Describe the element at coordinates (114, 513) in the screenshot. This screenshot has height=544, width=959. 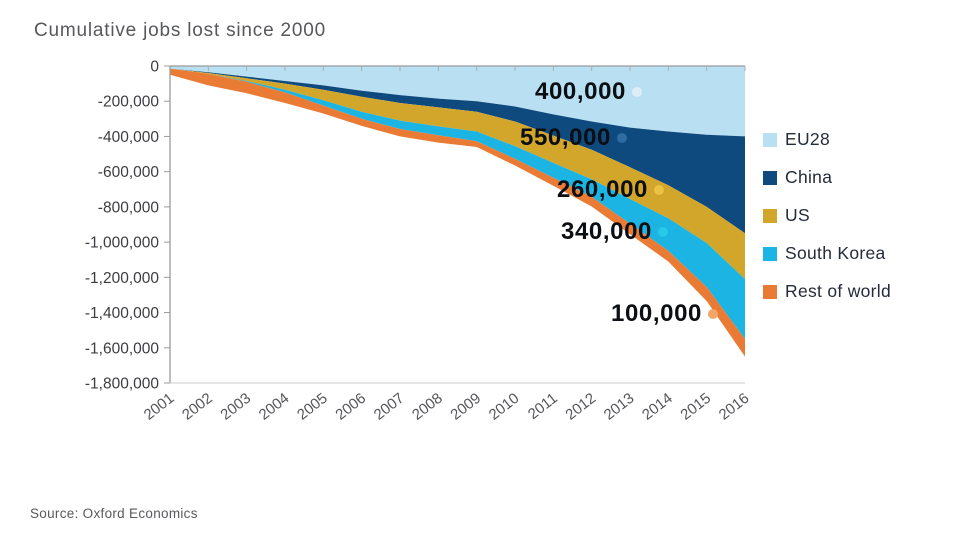
I see `source-note: Source: Oxford Economics` at that location.